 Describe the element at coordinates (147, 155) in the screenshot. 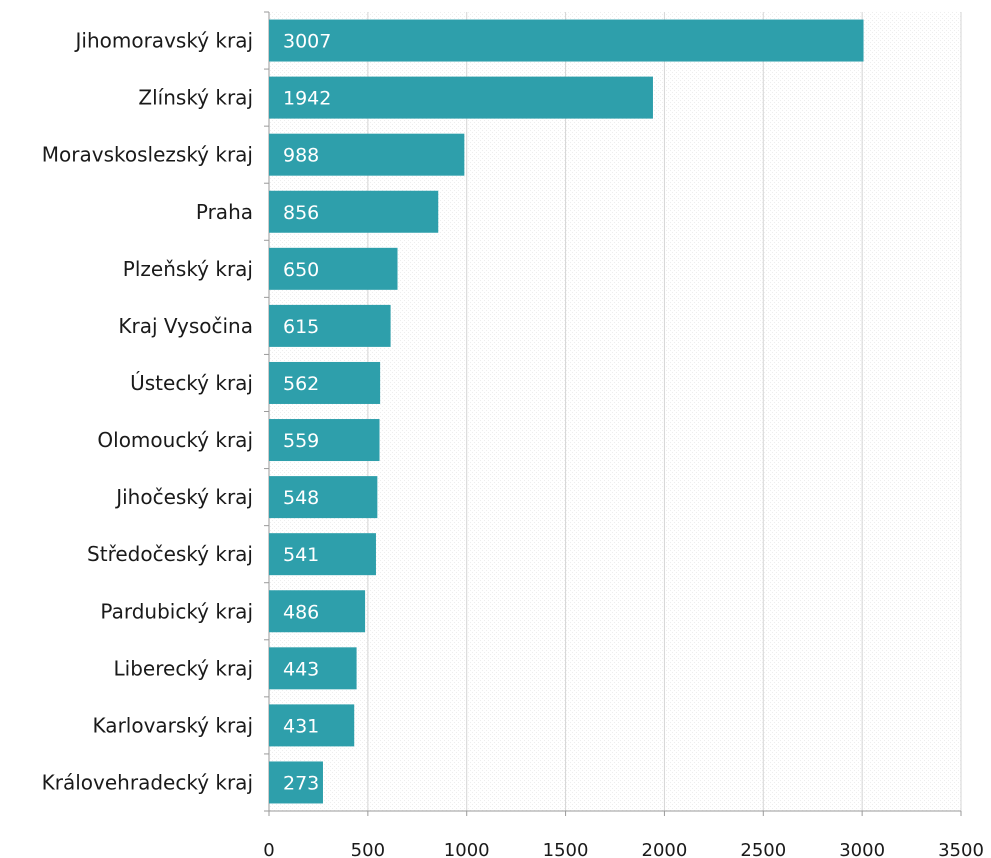

I see `category-label-3: Moravskoslezský kraj` at that location.